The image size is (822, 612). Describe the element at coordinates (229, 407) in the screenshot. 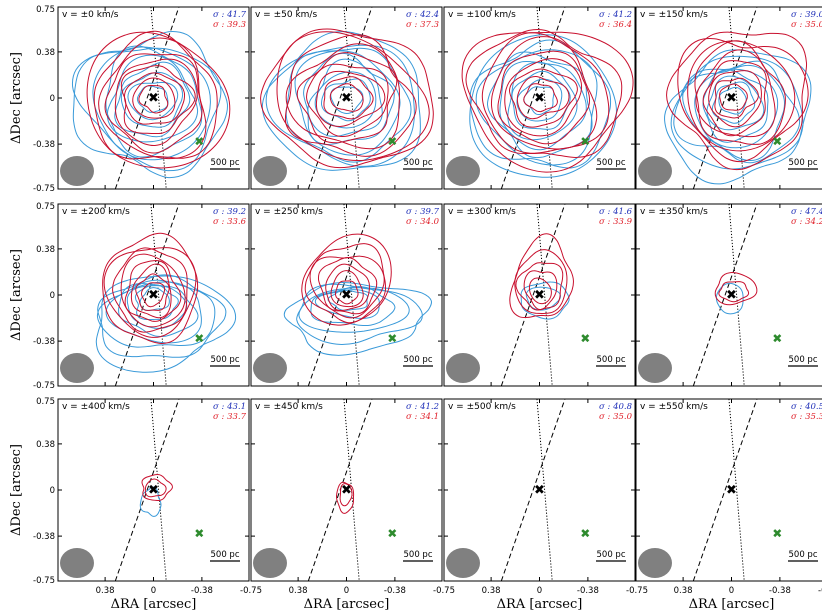

I see `sigma-blue-label: σ : 43.1` at that location.